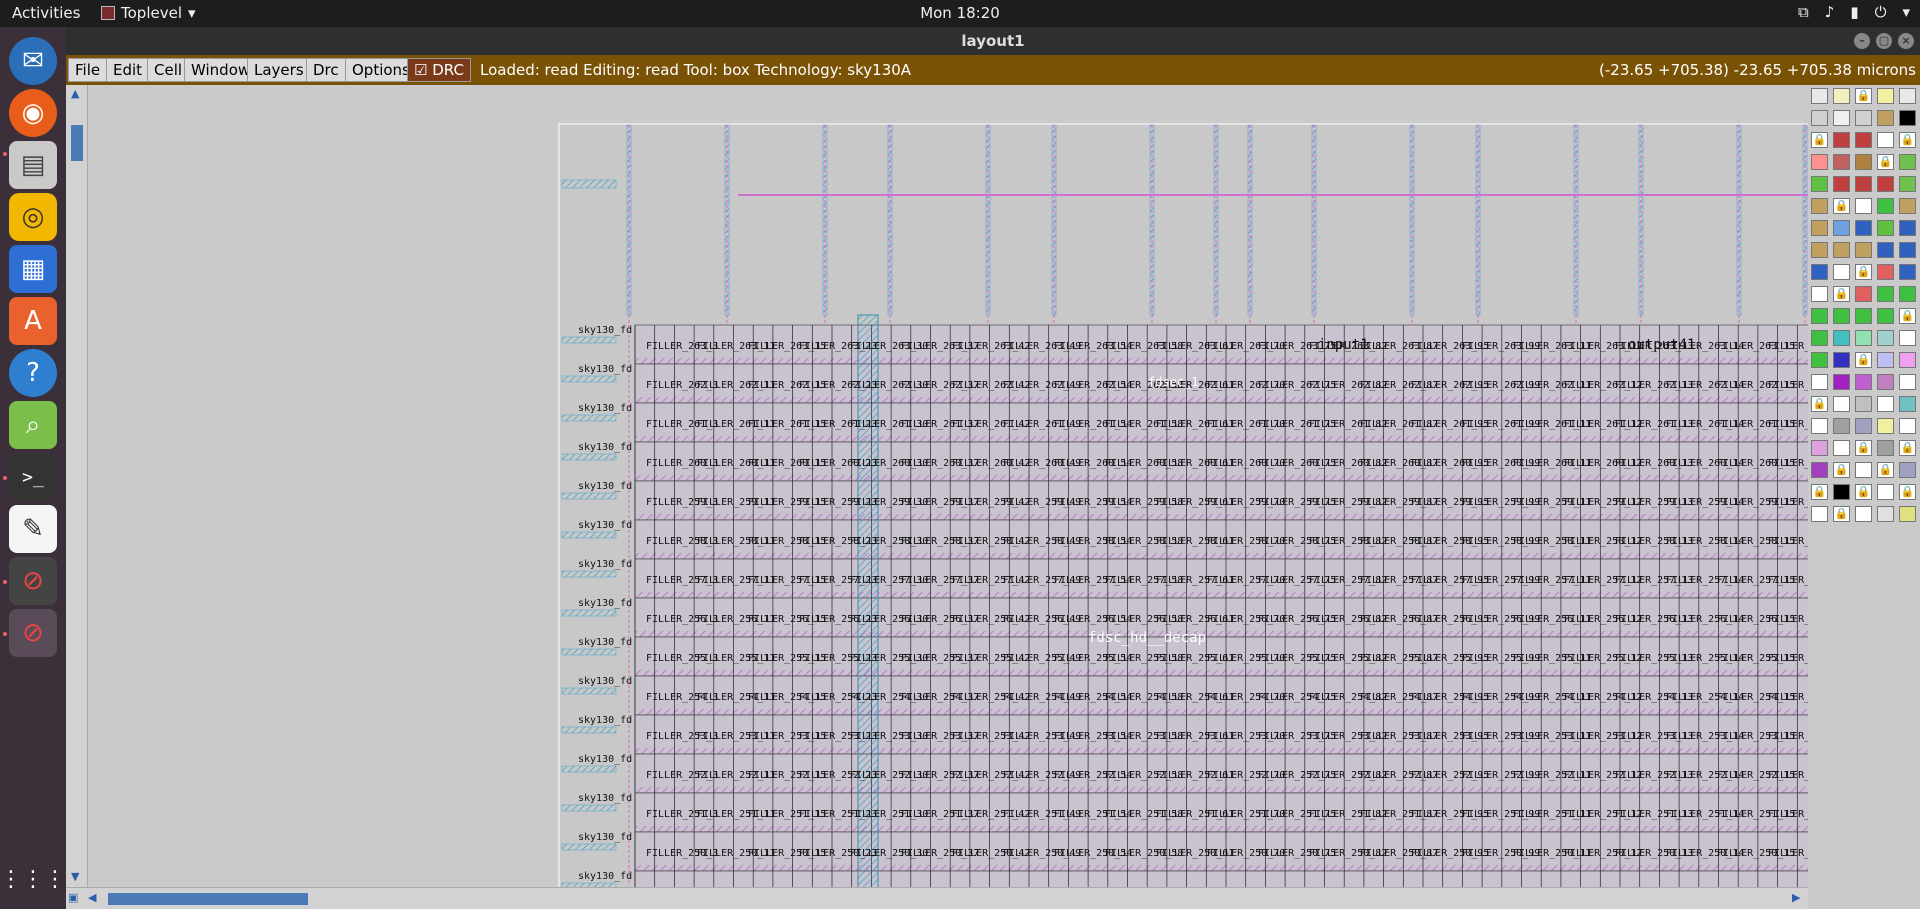 The image size is (1920, 909). Describe the element at coordinates (88, 70) in the screenshot. I see `menu-file: File` at that location.